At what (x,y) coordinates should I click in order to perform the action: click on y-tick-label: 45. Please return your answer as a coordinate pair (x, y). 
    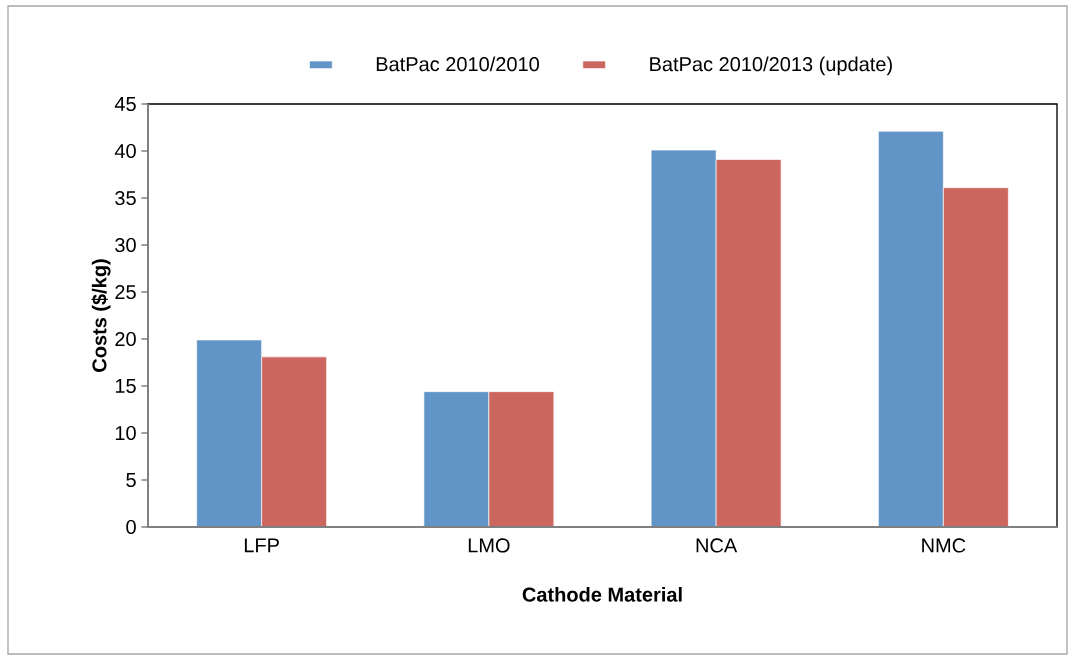
    Looking at the image, I should click on (125, 104).